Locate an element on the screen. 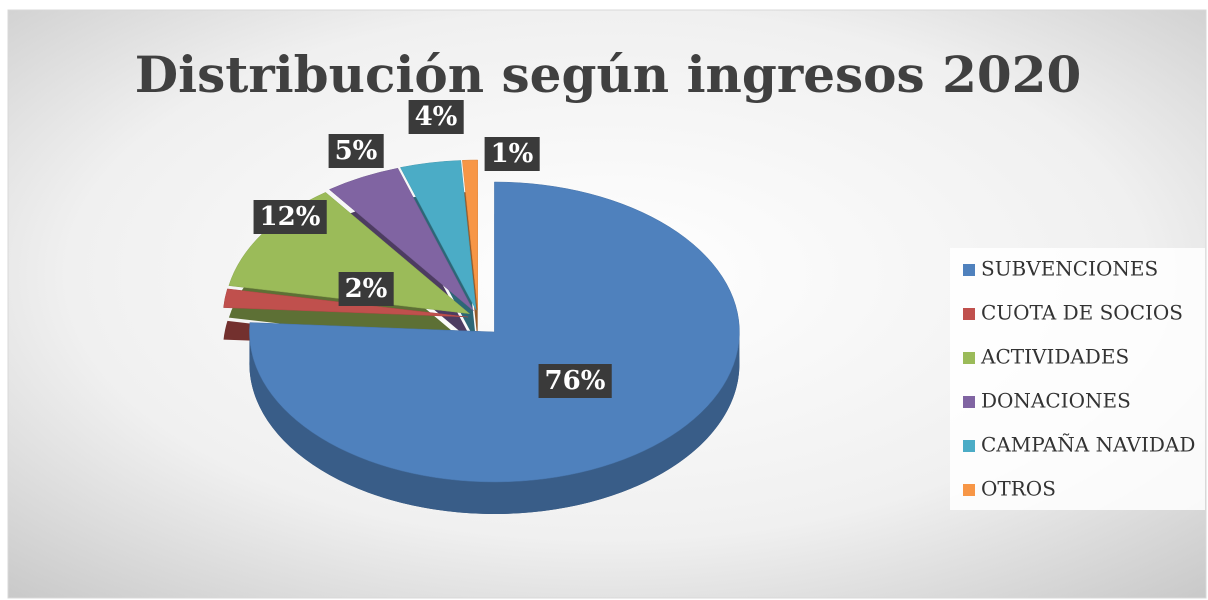 The image size is (1208, 600). data-label: 1% is located at coordinates (512, 154).